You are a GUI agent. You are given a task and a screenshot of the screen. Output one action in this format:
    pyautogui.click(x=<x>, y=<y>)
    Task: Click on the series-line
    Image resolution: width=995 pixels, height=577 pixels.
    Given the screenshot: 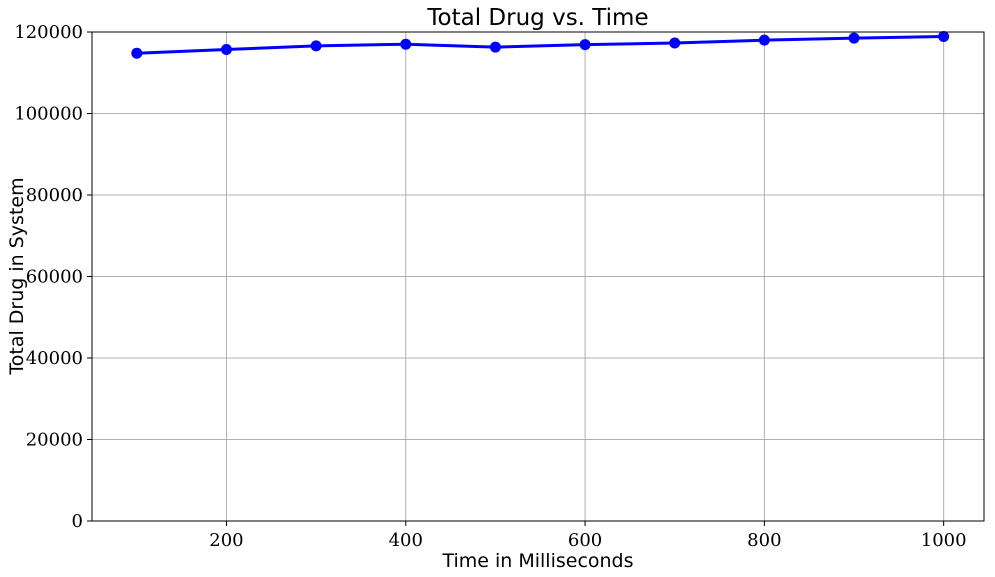 What is the action you would take?
    pyautogui.click(x=540, y=44)
    